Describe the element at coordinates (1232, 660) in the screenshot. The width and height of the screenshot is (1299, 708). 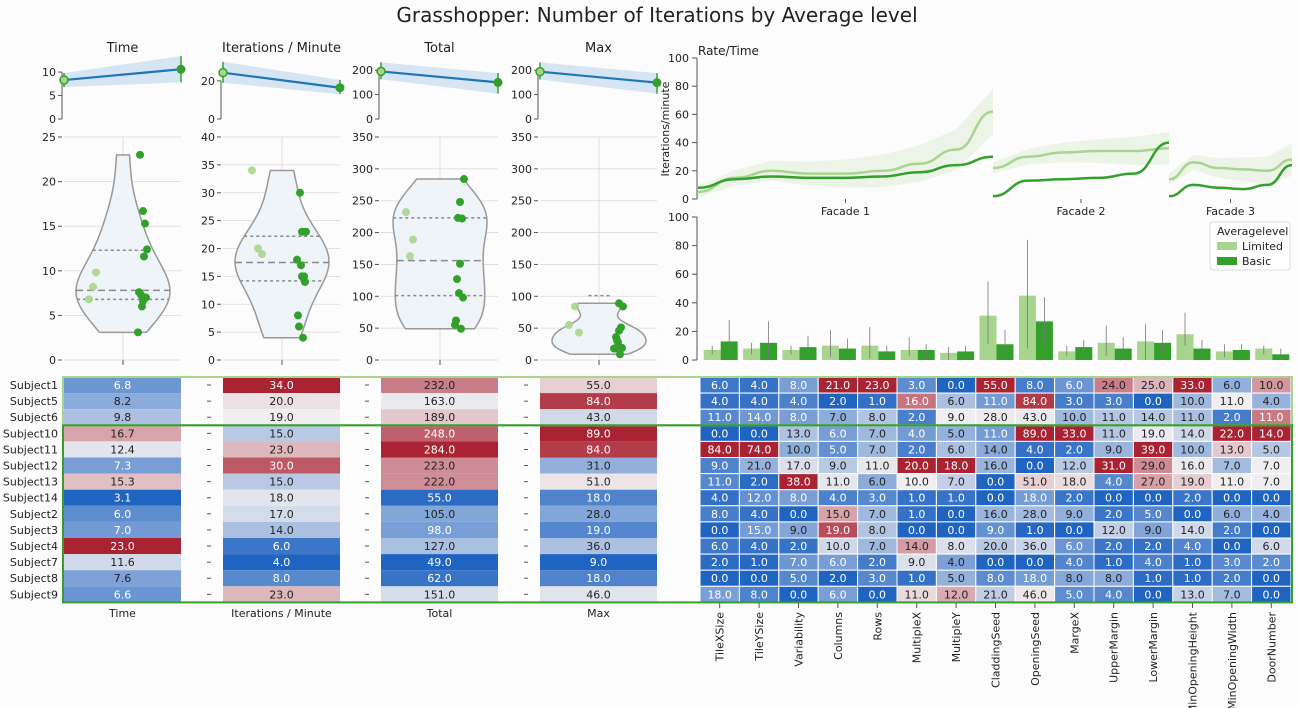
I see `x-tick-label: MinOpeningWidth` at that location.